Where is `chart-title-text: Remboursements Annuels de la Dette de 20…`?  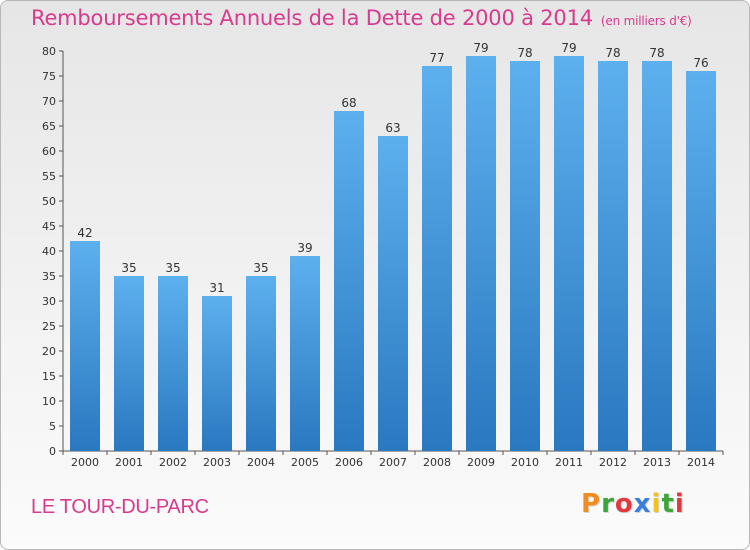
chart-title-text: Remboursements Annuels de la Dette de 20… is located at coordinates (312, 18).